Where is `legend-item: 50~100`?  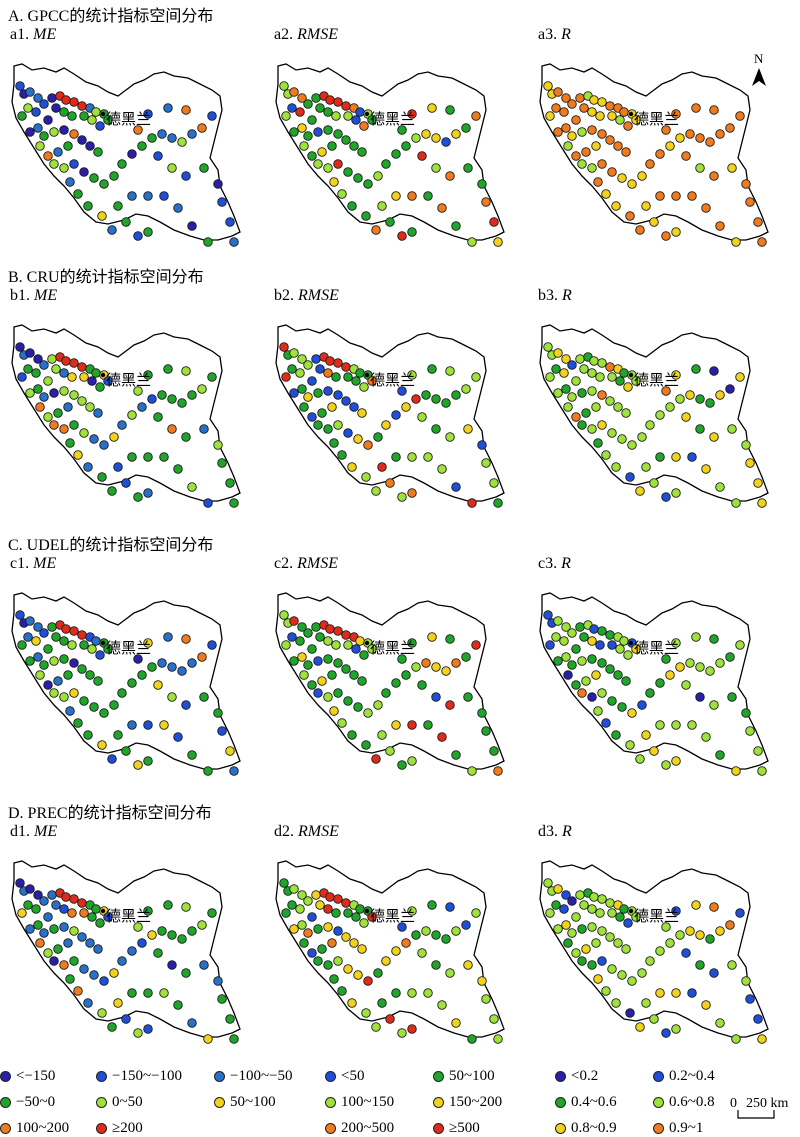 legend-item: 50~100 is located at coordinates (245, 1102).